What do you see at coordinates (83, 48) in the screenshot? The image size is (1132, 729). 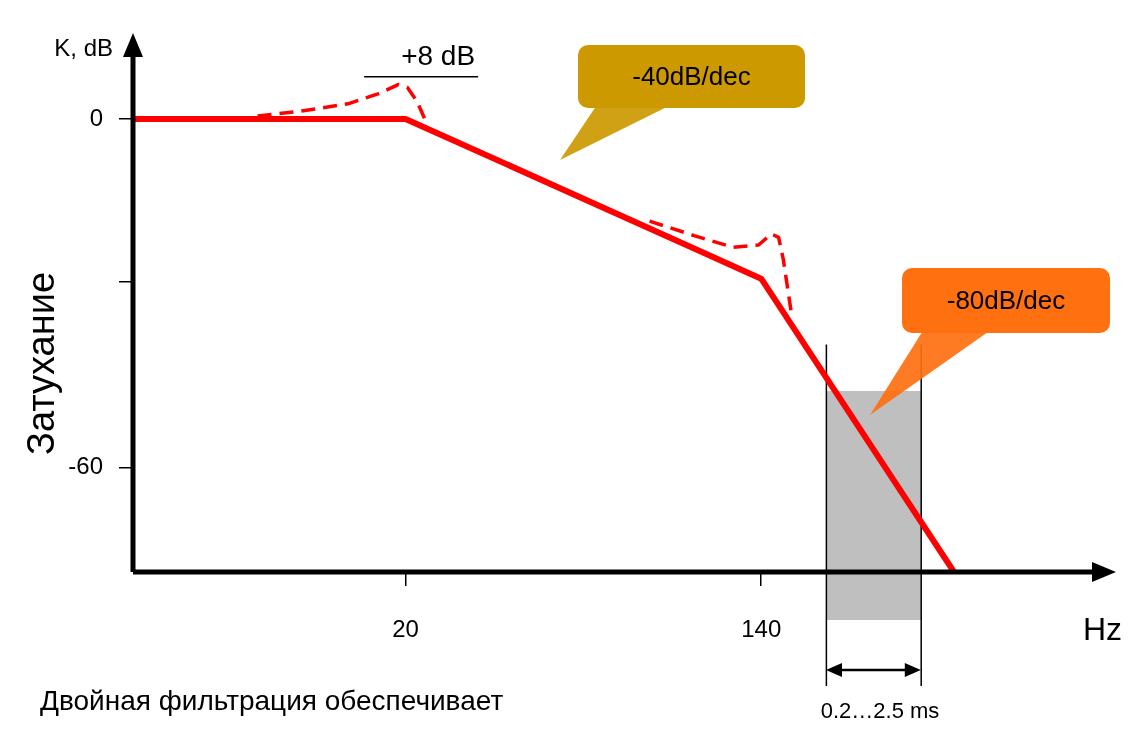 I see `text: K, dB` at bounding box center [83, 48].